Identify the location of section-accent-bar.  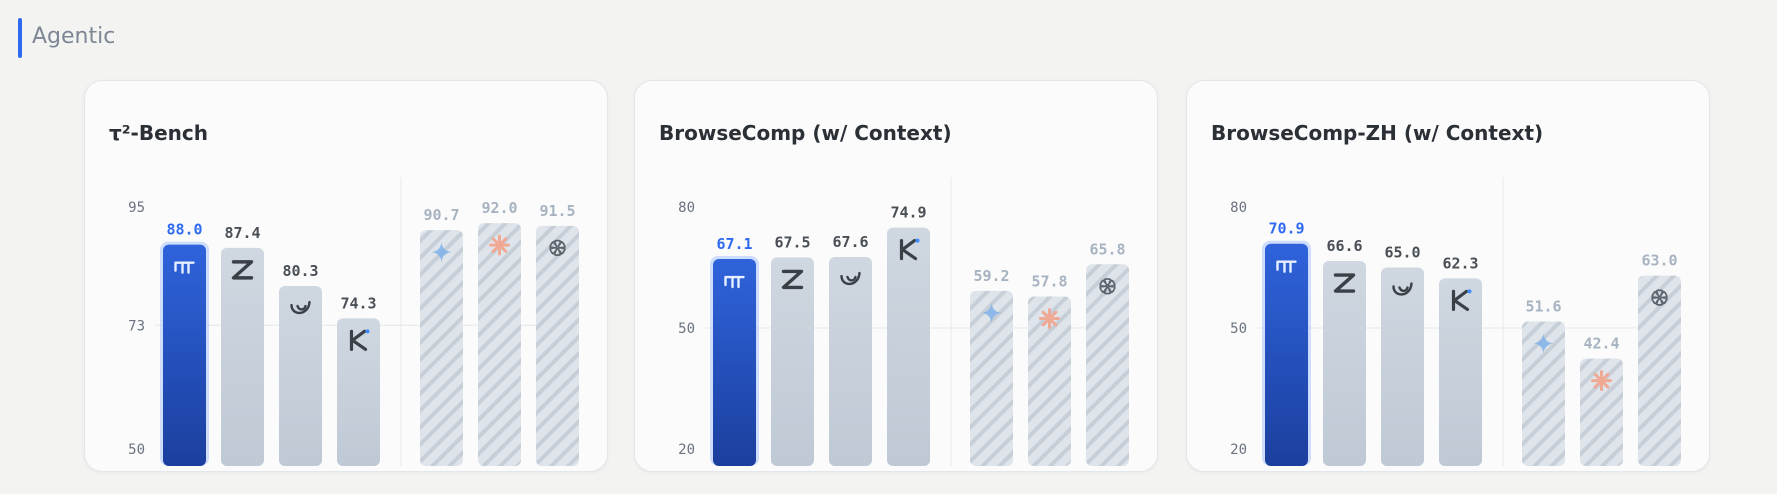
(20, 38).